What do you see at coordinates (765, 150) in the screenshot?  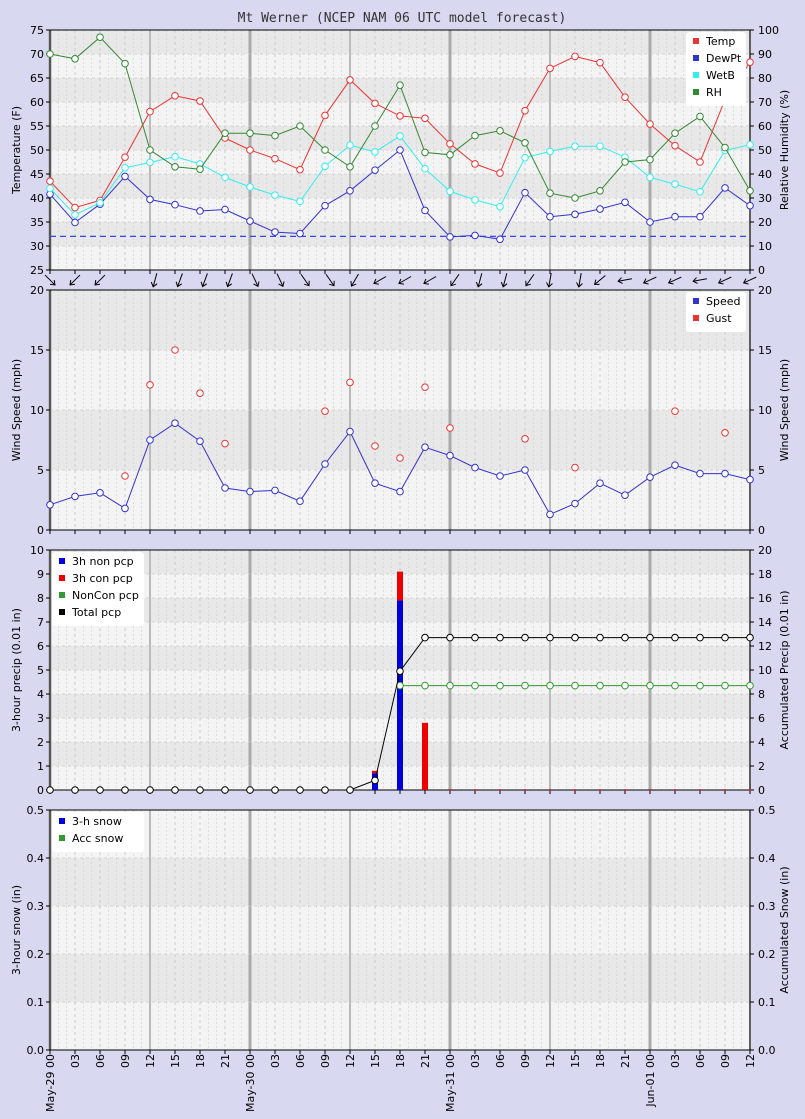 I see `y2-tick-label: 50` at bounding box center [765, 150].